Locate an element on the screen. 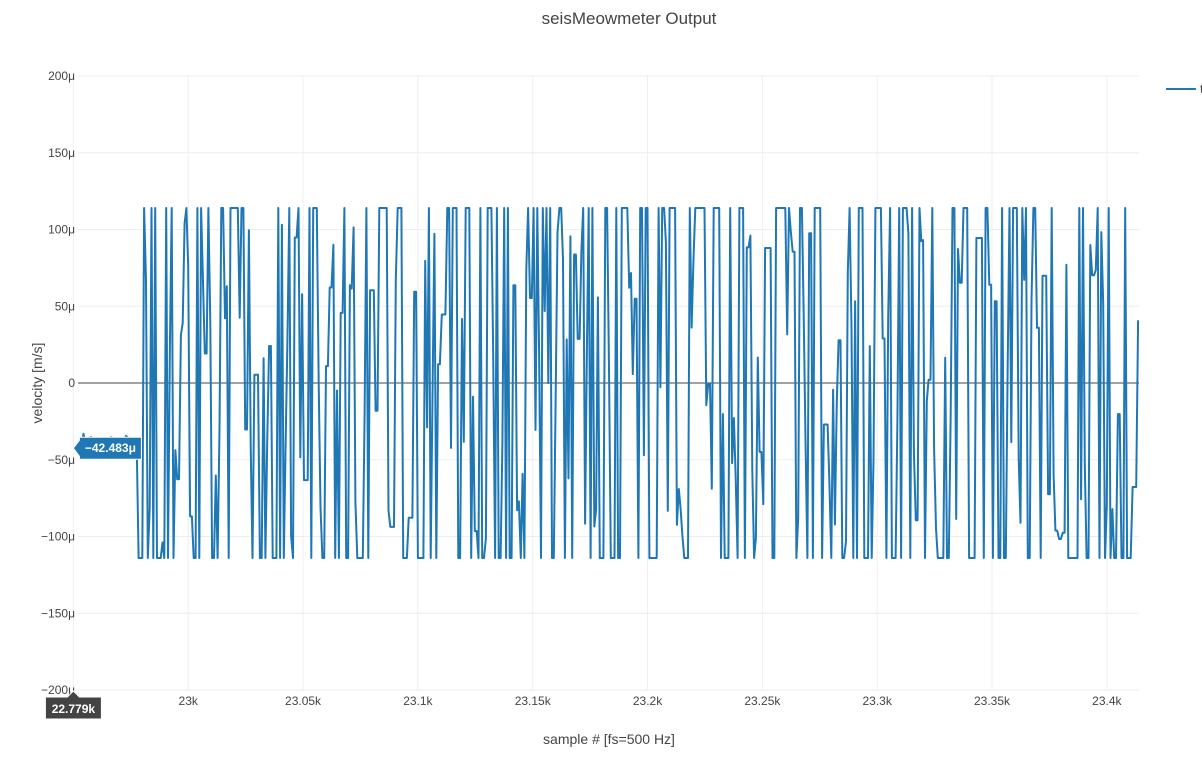 Image resolution: width=1202 pixels, height=758 pixels. hover-tooltip: −42.483μ 22.779k is located at coordinates (93, 578).